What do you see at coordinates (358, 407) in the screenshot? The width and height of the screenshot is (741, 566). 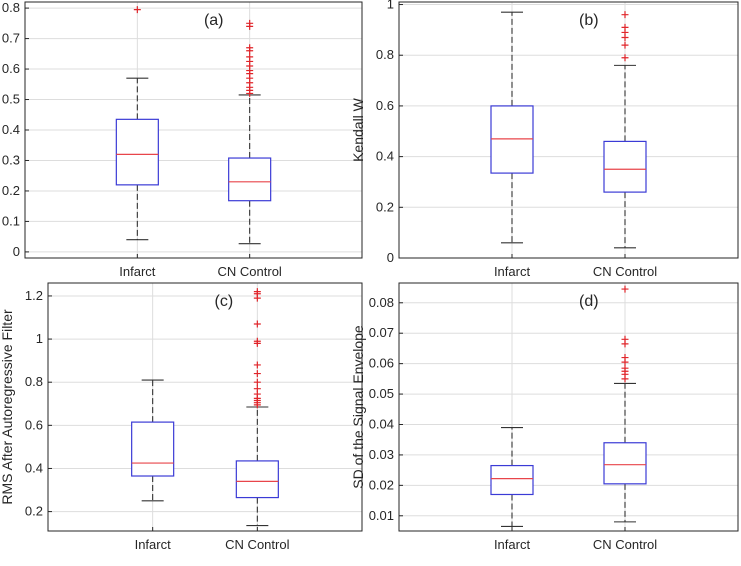 I see `y-axis-label: SD of the Signal Envelope` at bounding box center [358, 407].